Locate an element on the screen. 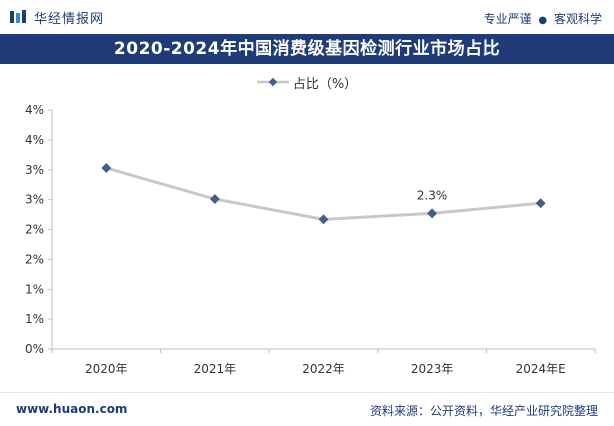 This screenshot has width=614, height=426. x-tick-label: 2020年 is located at coordinates (106, 369).